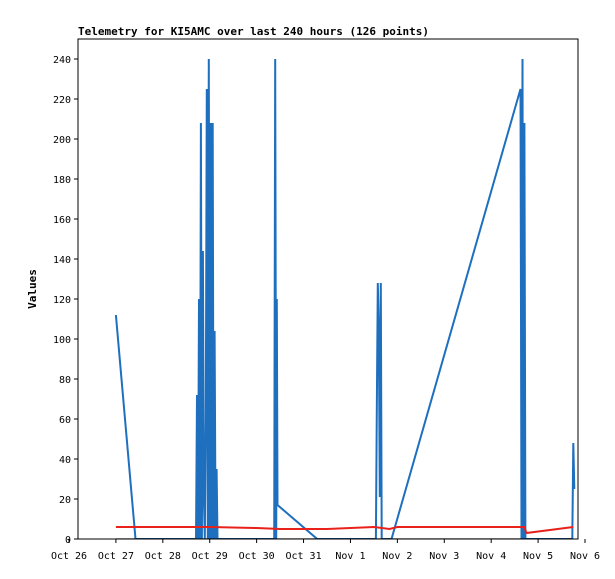 The image size is (615, 579). What do you see at coordinates (62, 180) in the screenshot?
I see `y-tick-label: 180` at bounding box center [62, 180].